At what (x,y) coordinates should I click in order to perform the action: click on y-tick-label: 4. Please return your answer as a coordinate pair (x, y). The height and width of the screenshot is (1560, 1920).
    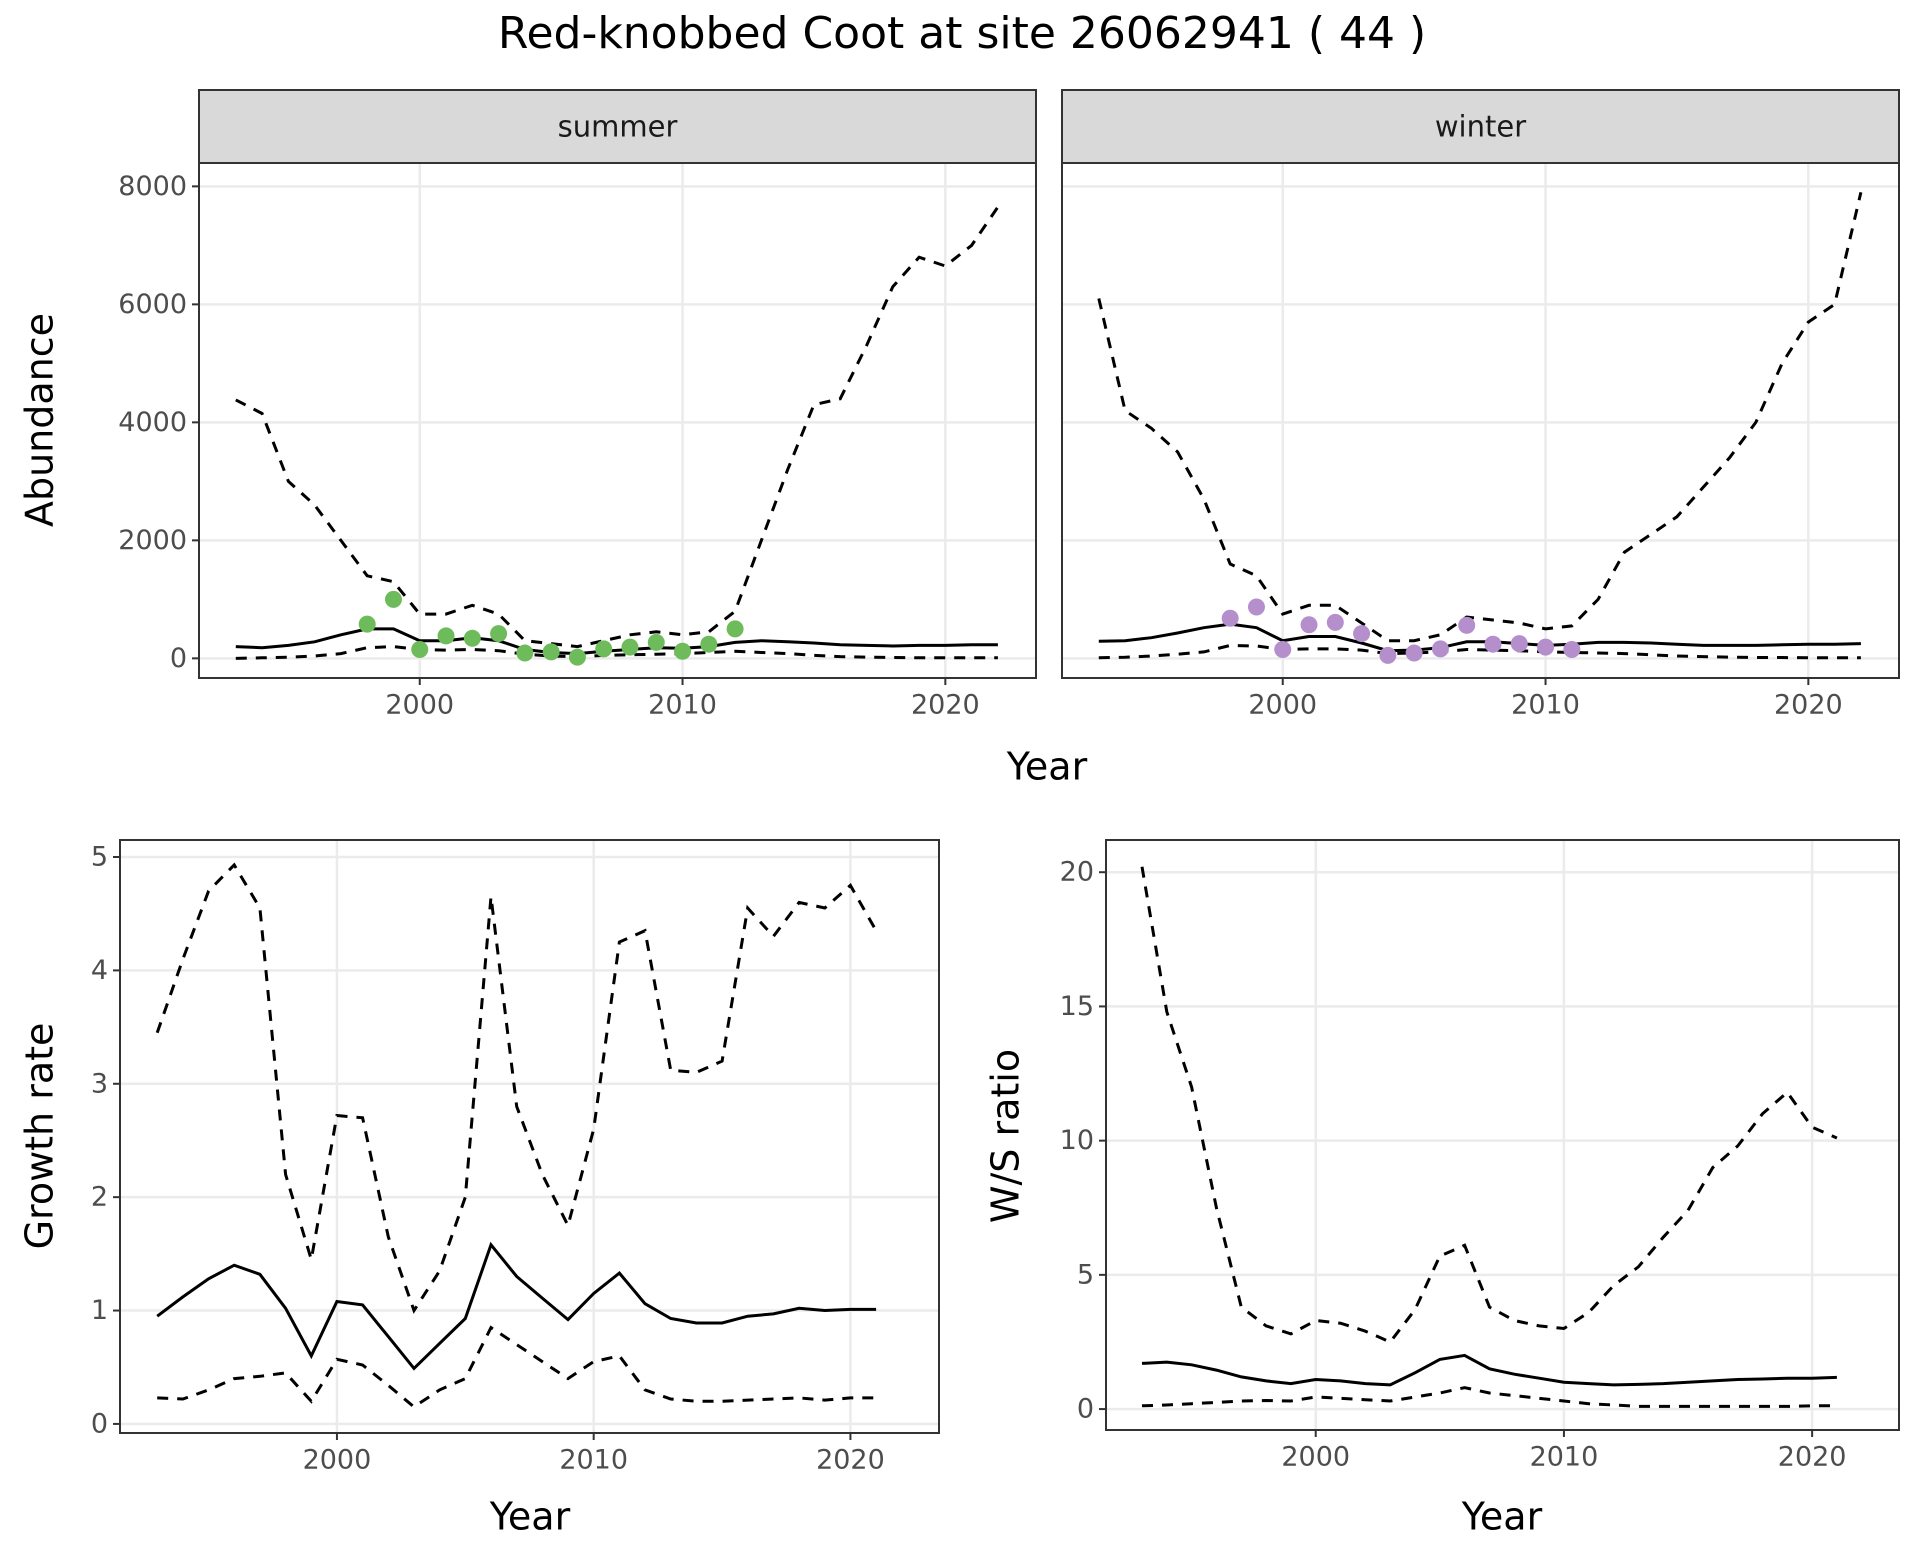
    Looking at the image, I should click on (99, 970).